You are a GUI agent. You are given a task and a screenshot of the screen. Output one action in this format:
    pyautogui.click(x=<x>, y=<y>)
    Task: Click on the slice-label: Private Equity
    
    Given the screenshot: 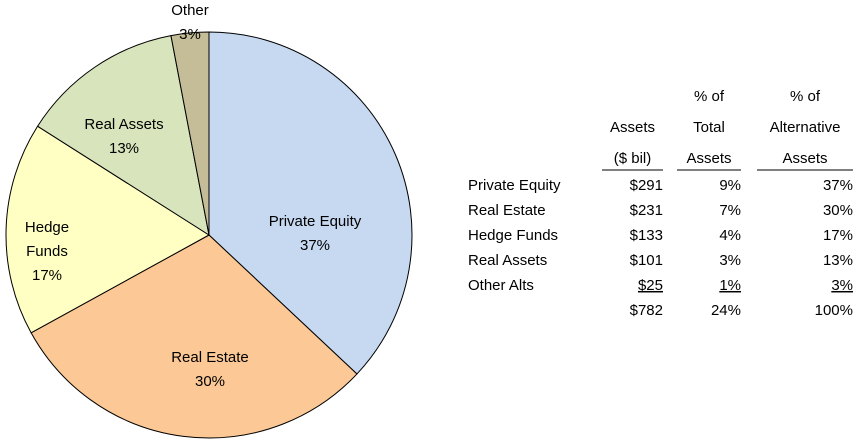 What is the action you would take?
    pyautogui.click(x=315, y=221)
    